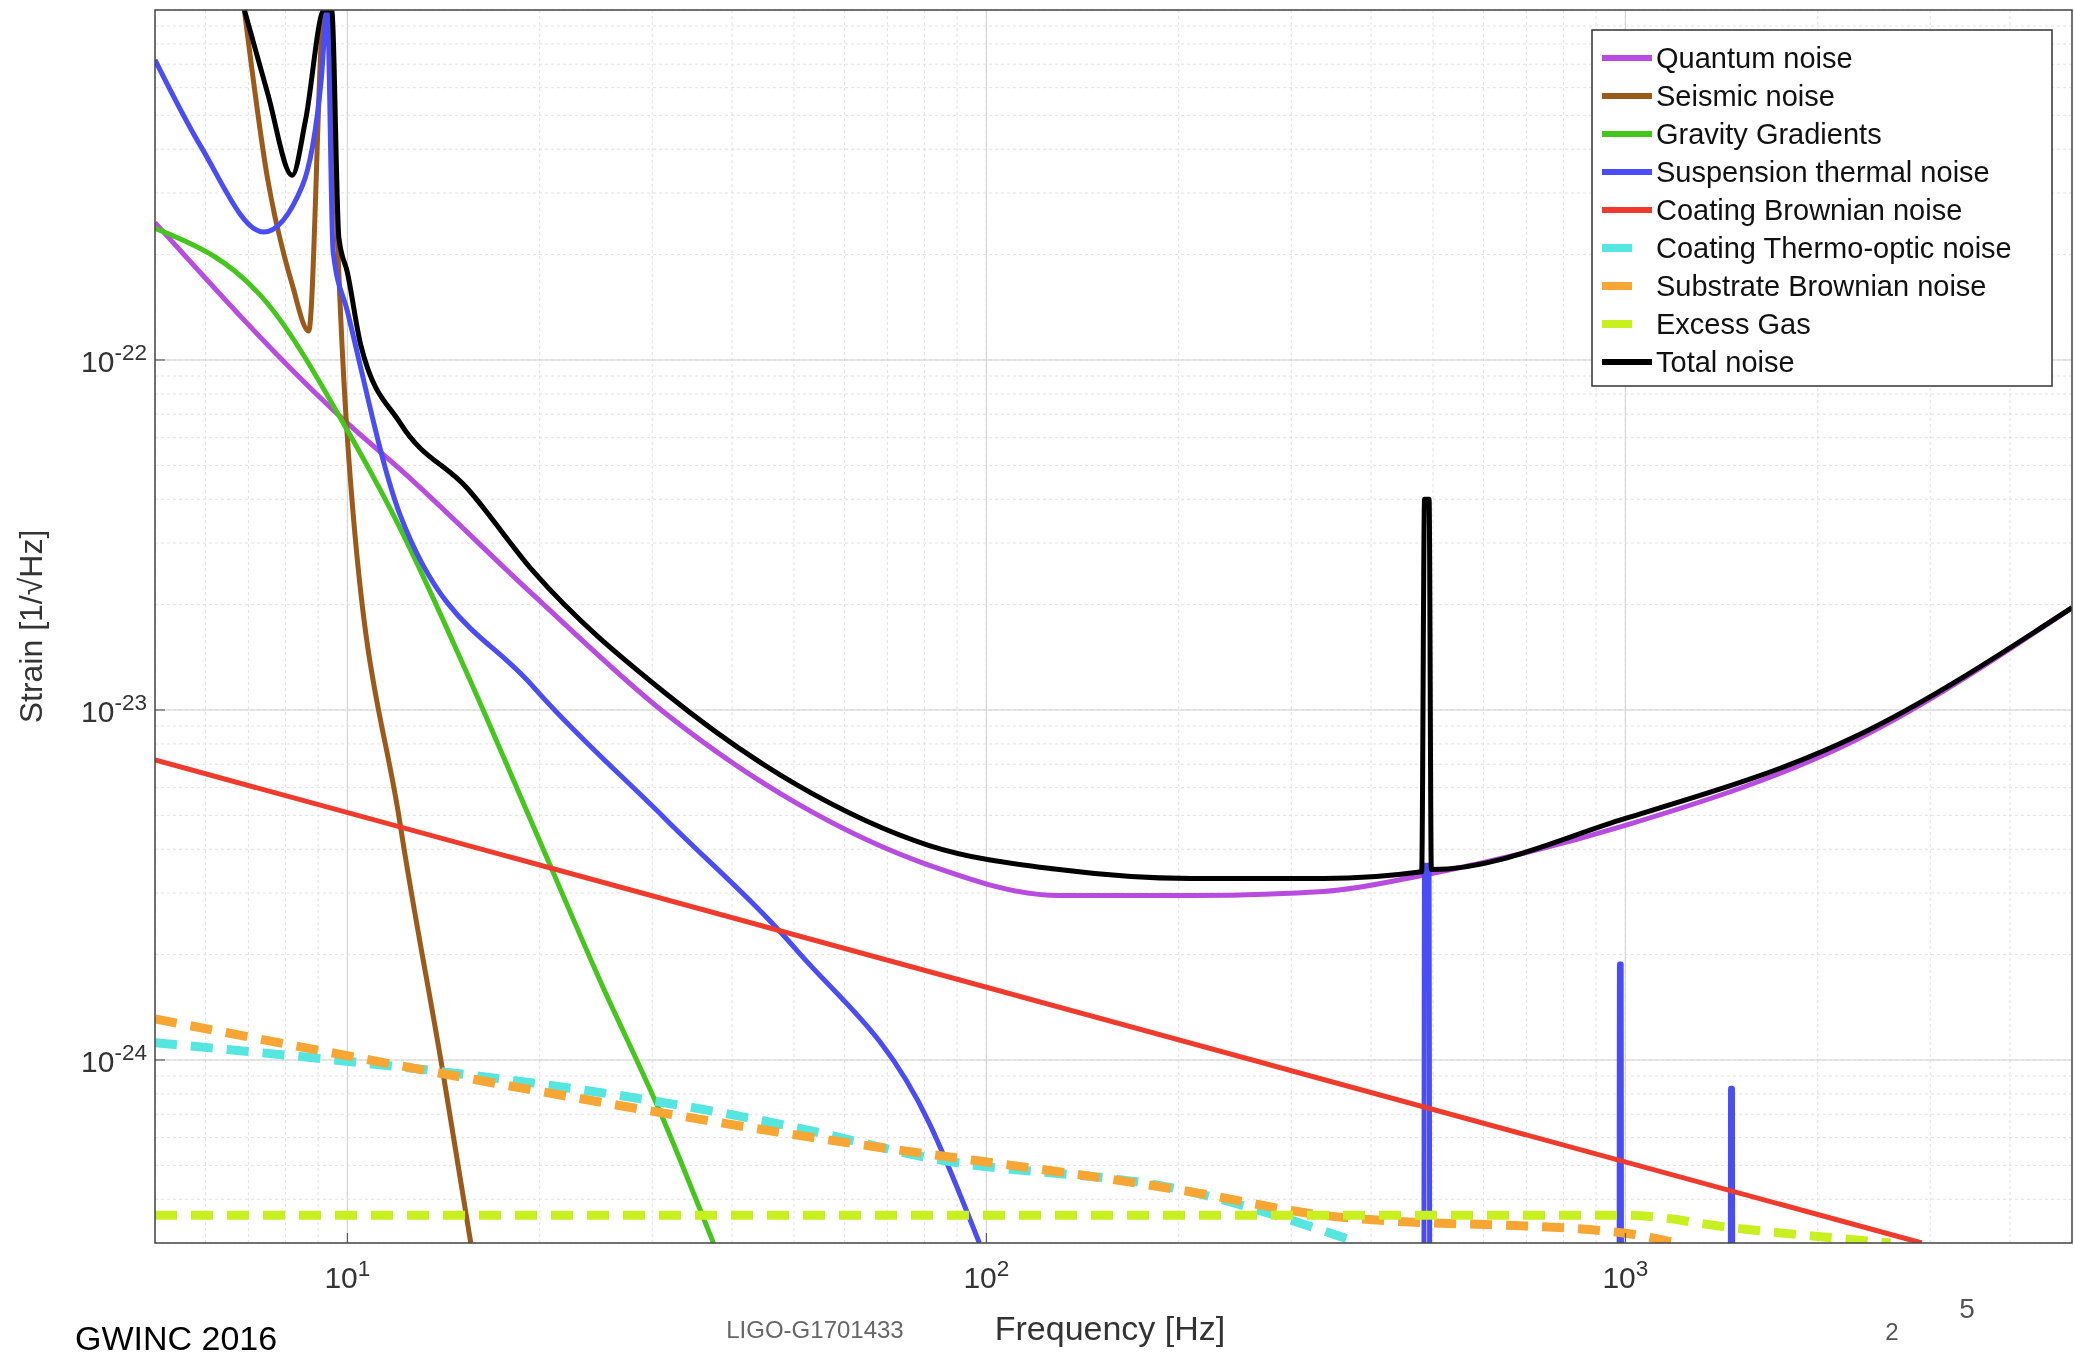  What do you see at coordinates (1967, 1308) in the screenshot?
I see `text: 5` at bounding box center [1967, 1308].